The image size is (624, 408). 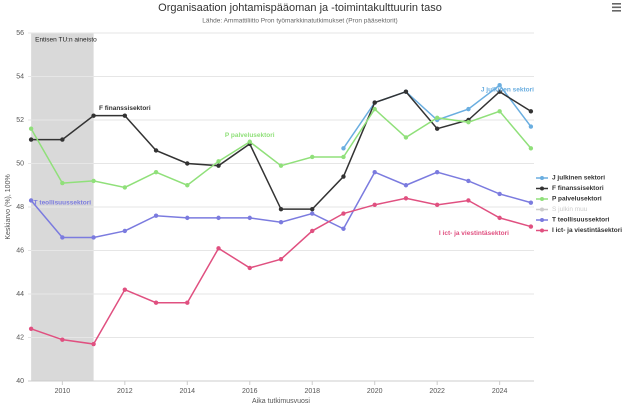 I want to click on series-annotation: F finanssisektori, so click(x=125, y=108).